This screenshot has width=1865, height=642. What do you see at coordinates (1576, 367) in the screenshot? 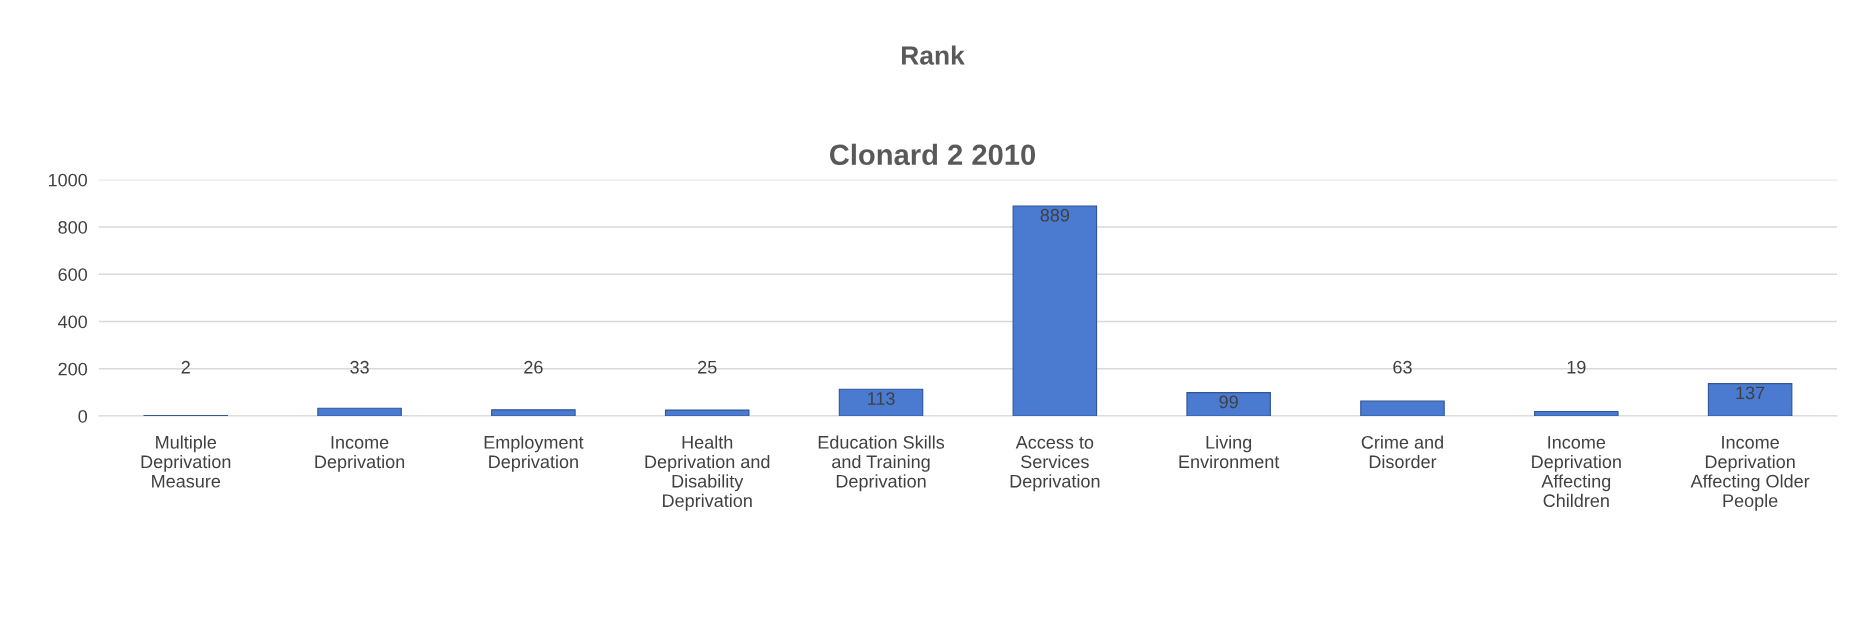
I see `data-label: 19` at bounding box center [1576, 367].